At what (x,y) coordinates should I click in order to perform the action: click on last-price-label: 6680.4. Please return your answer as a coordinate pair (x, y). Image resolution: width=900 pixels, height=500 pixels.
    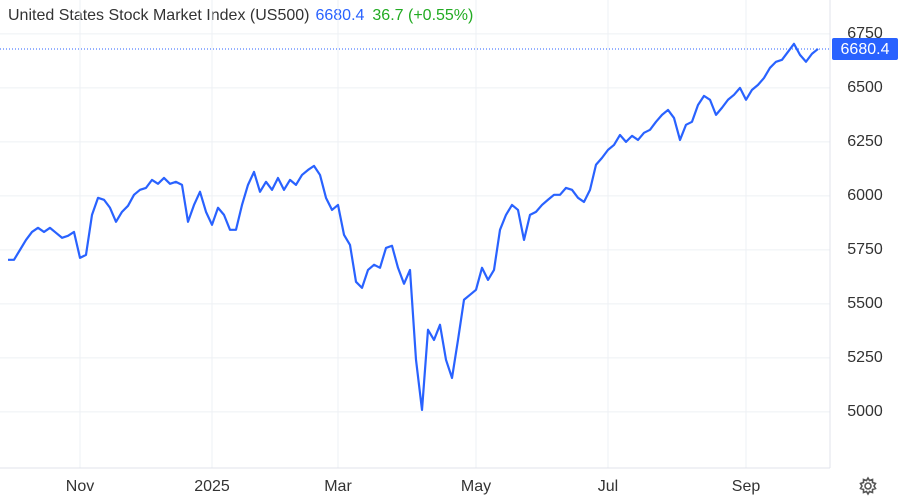
    Looking at the image, I should click on (865, 49).